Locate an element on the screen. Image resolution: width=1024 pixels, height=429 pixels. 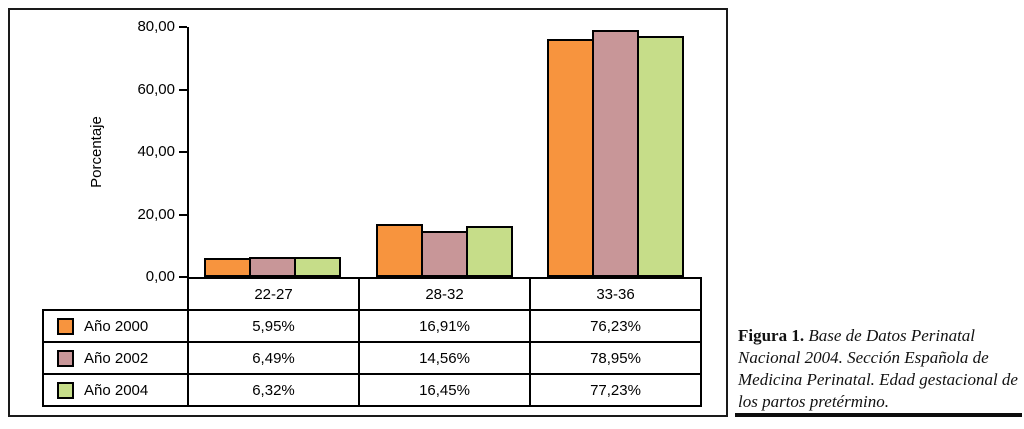
legend-label: Año 2004 is located at coordinates (116, 390).